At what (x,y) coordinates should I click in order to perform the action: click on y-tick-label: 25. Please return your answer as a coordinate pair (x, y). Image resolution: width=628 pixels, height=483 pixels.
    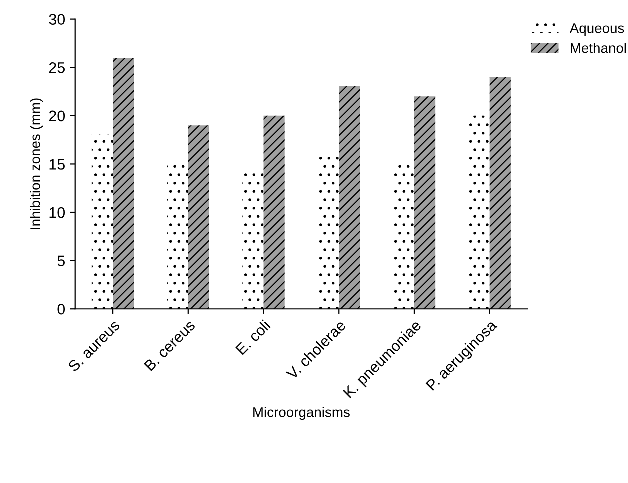
    Looking at the image, I should click on (57, 68).